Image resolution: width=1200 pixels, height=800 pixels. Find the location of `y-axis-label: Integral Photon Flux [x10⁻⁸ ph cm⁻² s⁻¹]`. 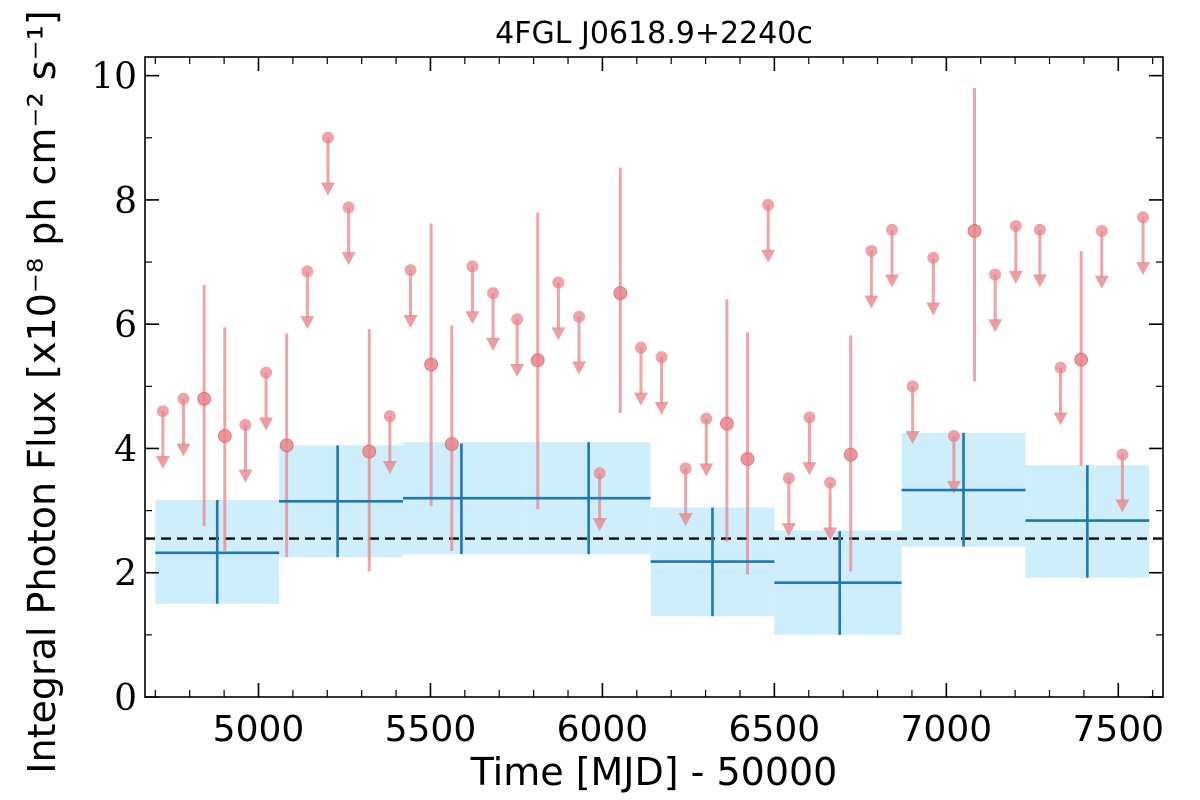

y-axis-label: Integral Photon Flux [x10⁻⁸ ph cm⁻² s⁻¹] is located at coordinates (42, 391).